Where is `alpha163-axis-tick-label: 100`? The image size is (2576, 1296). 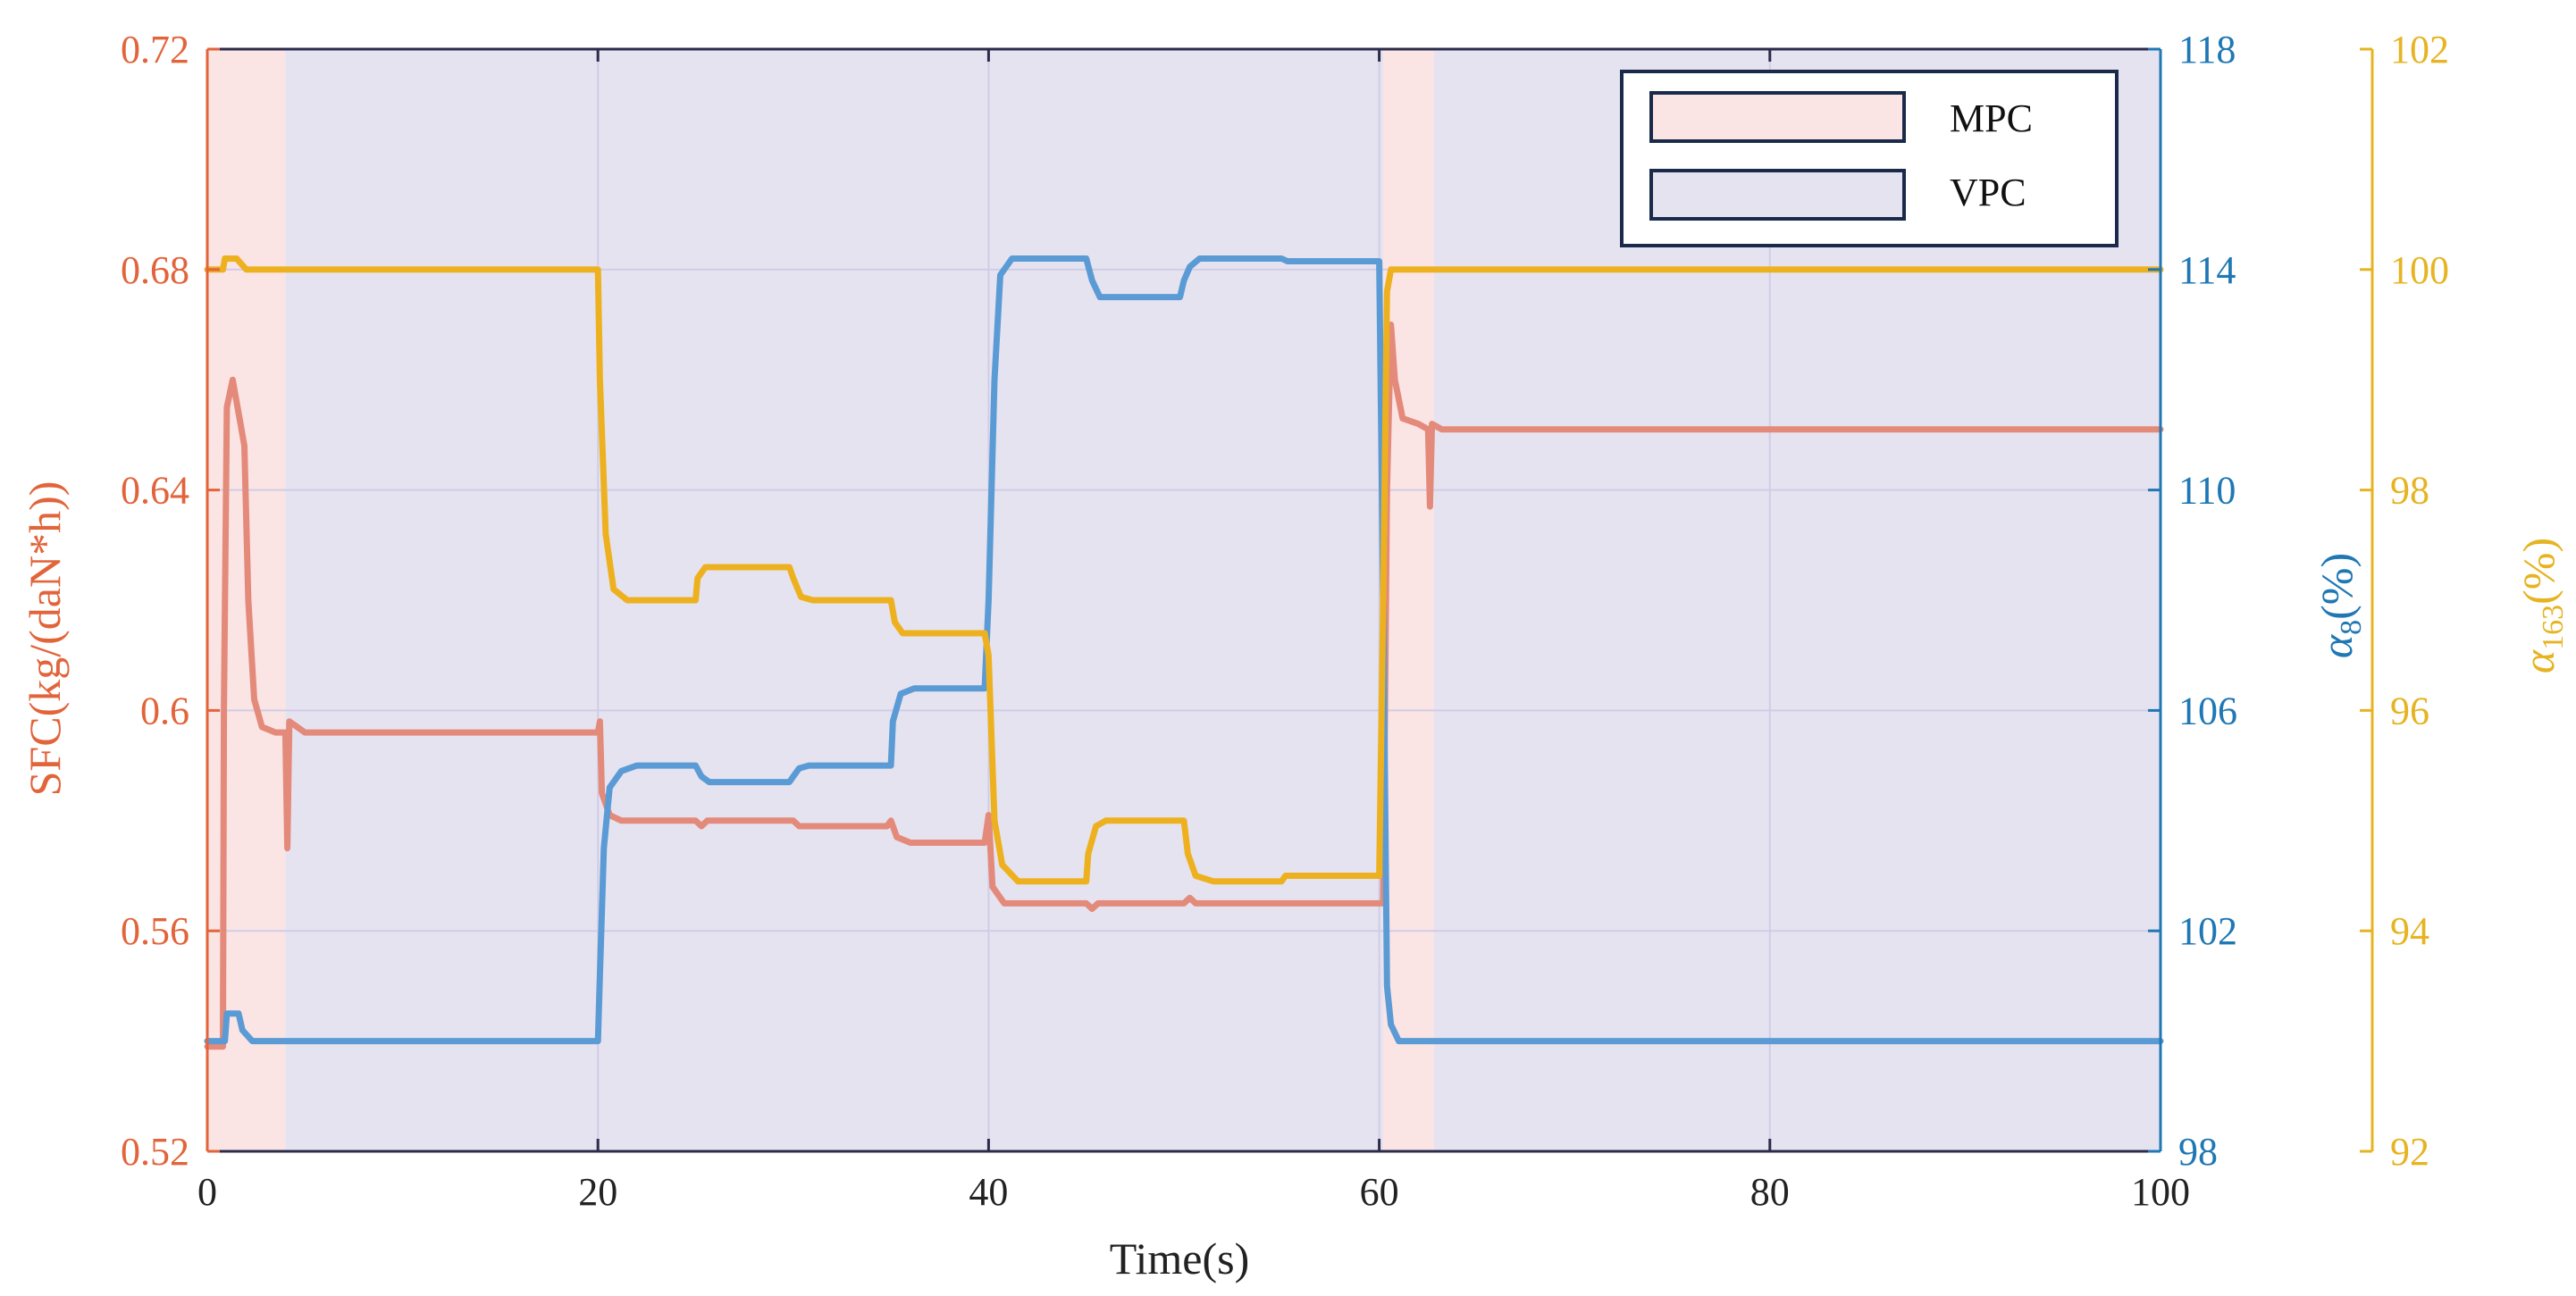
alpha163-axis-tick-label: 100 is located at coordinates (2419, 270).